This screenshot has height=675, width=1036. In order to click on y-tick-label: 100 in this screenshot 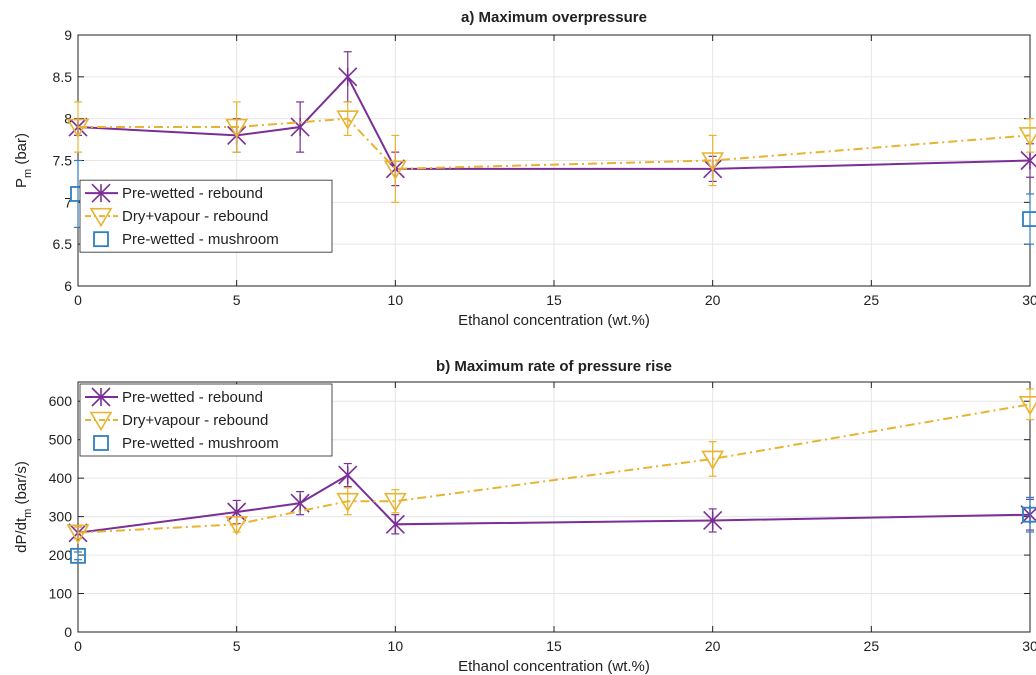, I will do `click(61, 594)`.